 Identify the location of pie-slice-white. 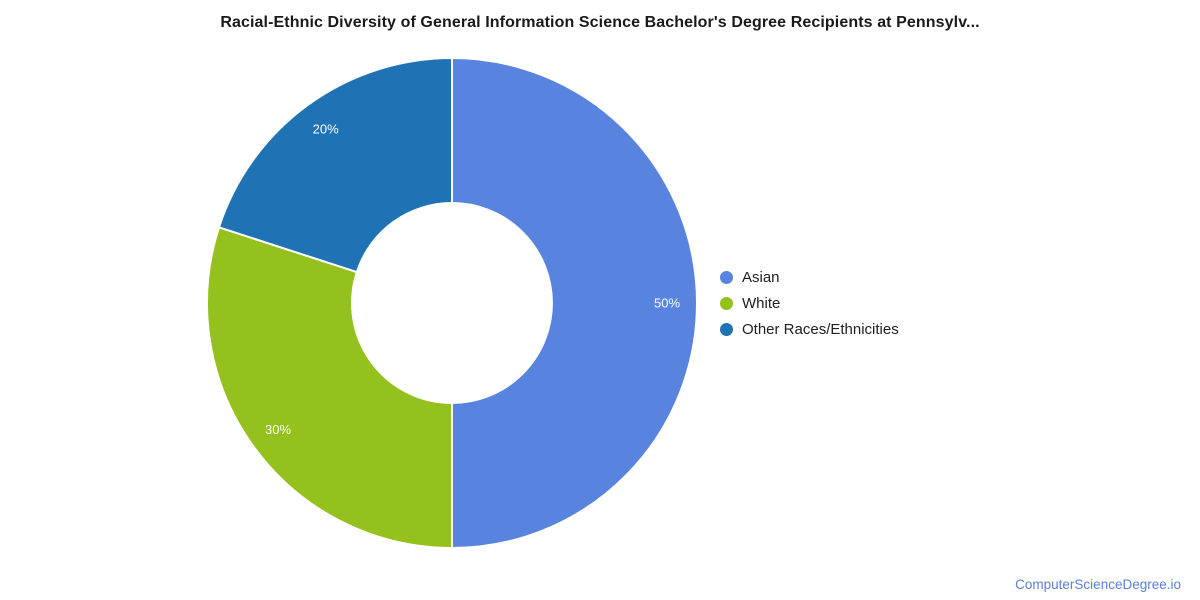
(329, 387).